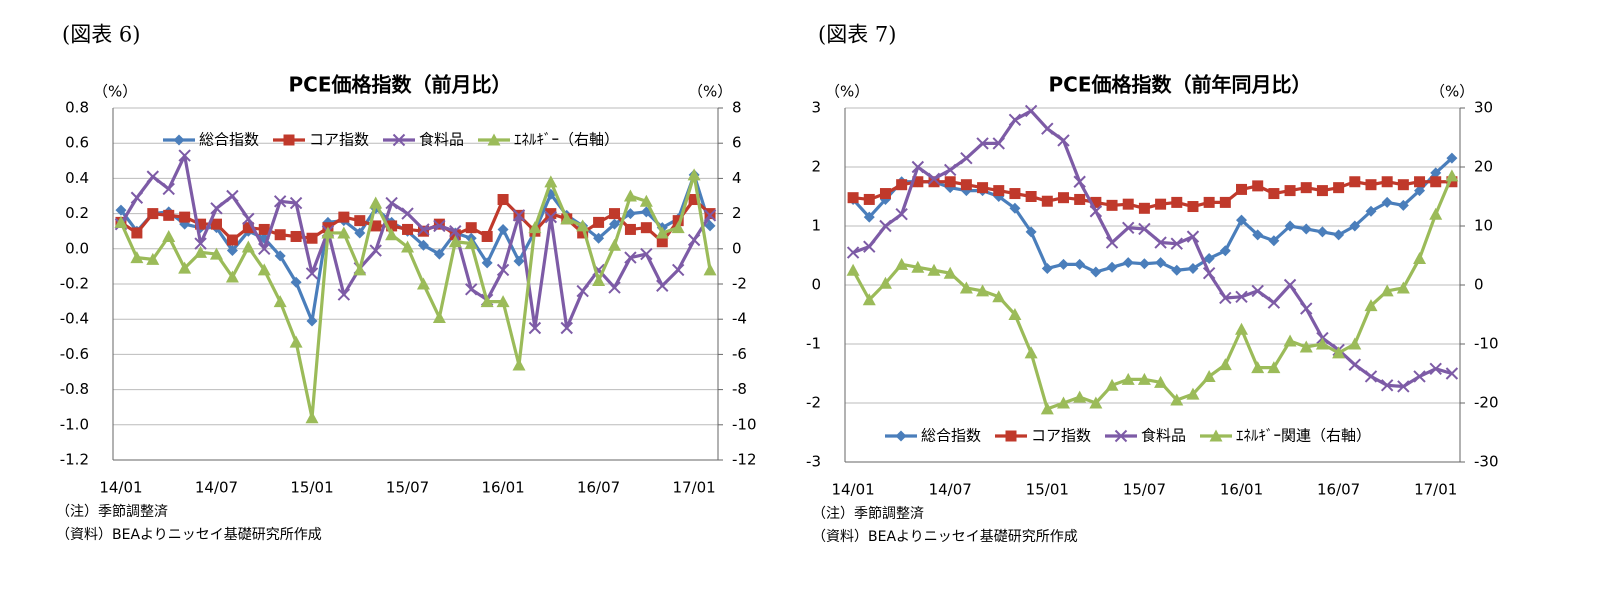  Describe the element at coordinates (1163, 436) in the screenshot. I see `legend-label: 食料品` at that location.